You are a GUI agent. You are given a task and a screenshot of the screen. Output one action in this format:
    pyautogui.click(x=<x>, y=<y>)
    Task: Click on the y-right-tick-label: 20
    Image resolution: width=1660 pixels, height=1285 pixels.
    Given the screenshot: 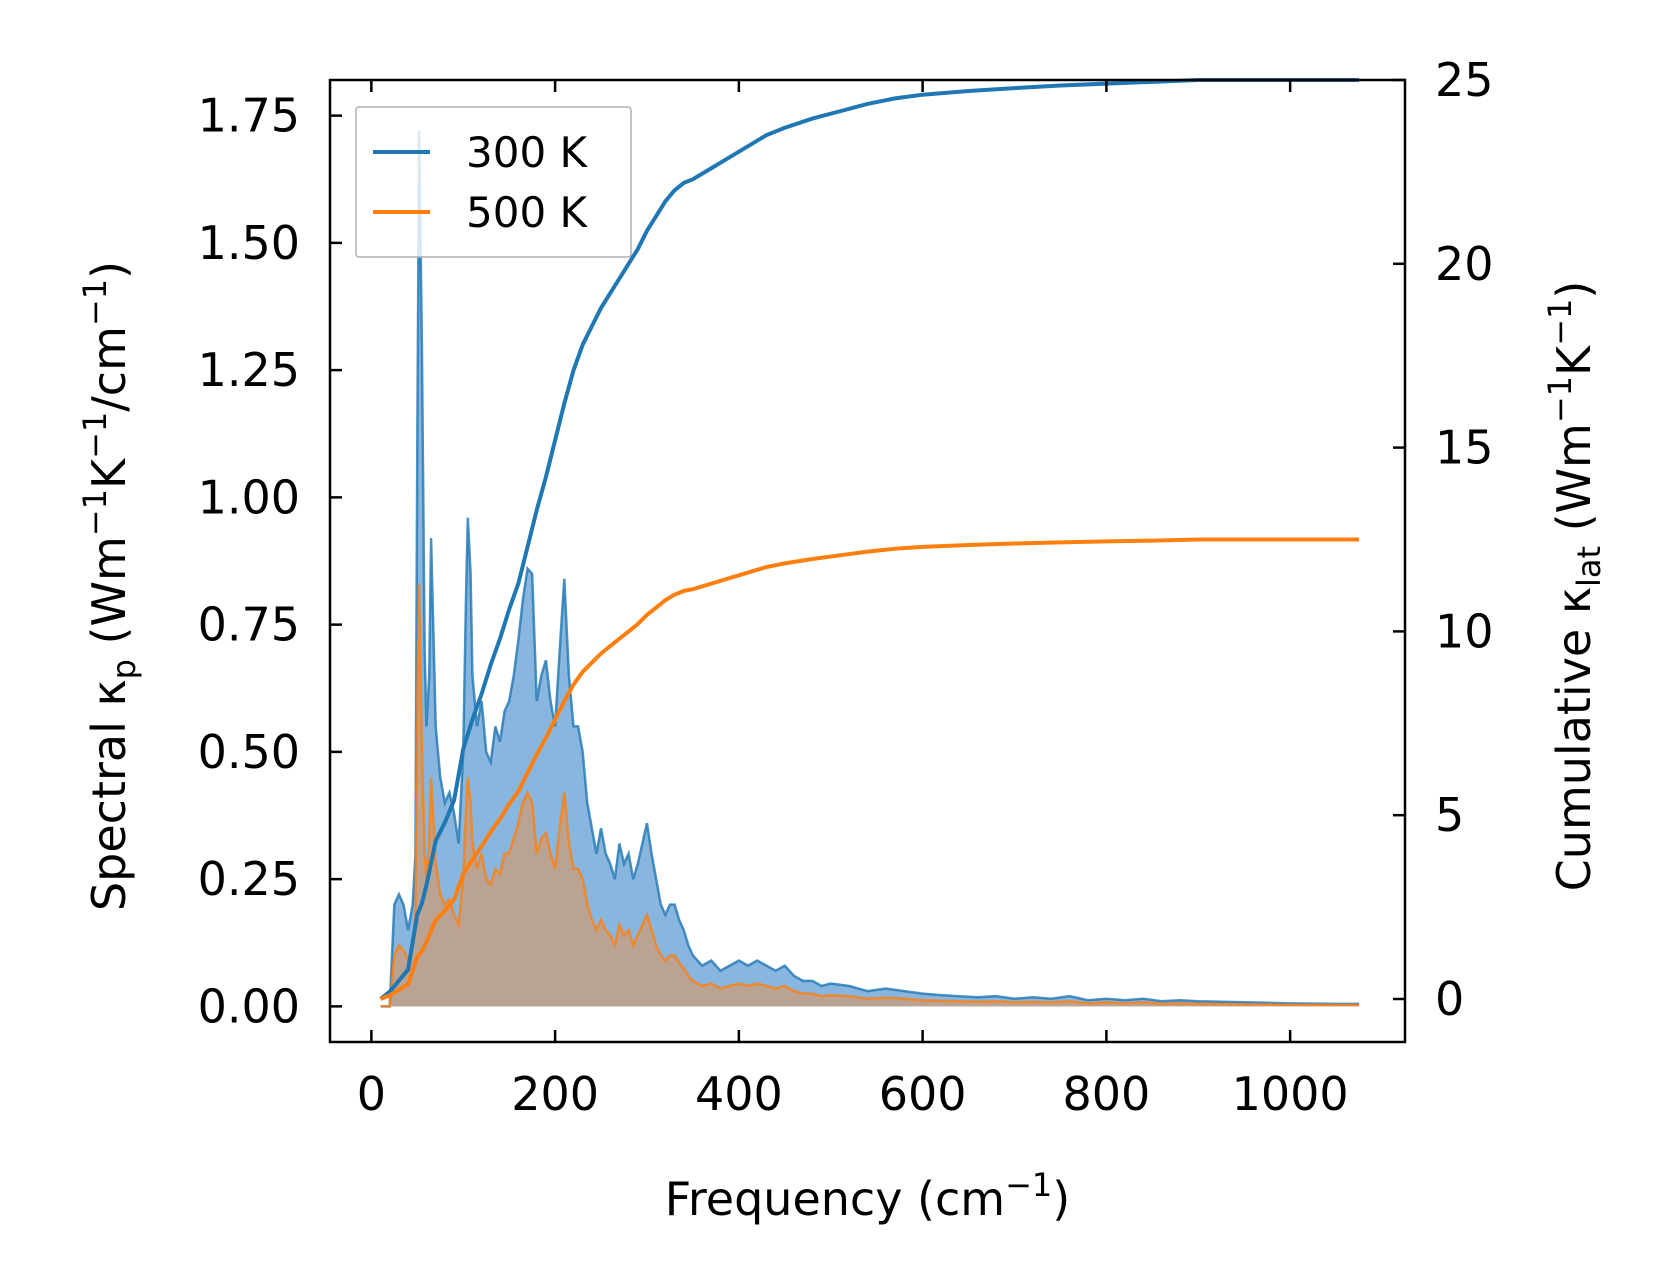 What is the action you would take?
    pyautogui.click(x=1464, y=264)
    